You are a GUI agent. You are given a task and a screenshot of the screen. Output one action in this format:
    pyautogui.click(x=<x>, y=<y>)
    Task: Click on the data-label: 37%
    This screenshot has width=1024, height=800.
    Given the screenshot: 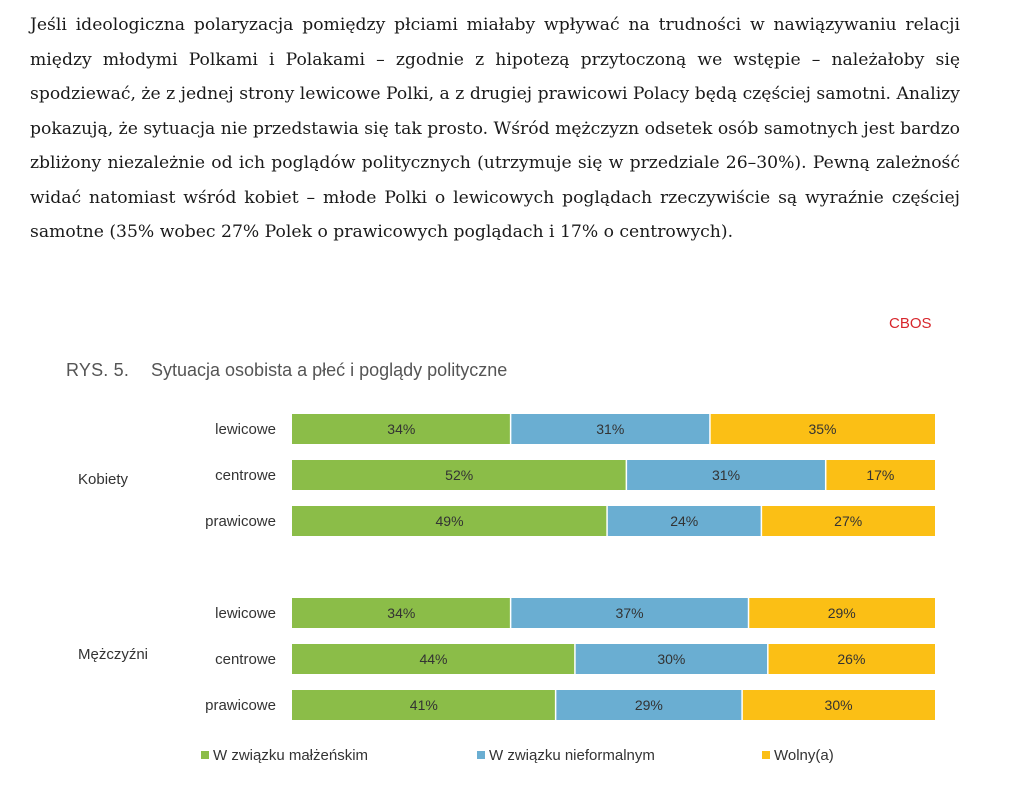 What is the action you would take?
    pyautogui.click(x=630, y=613)
    